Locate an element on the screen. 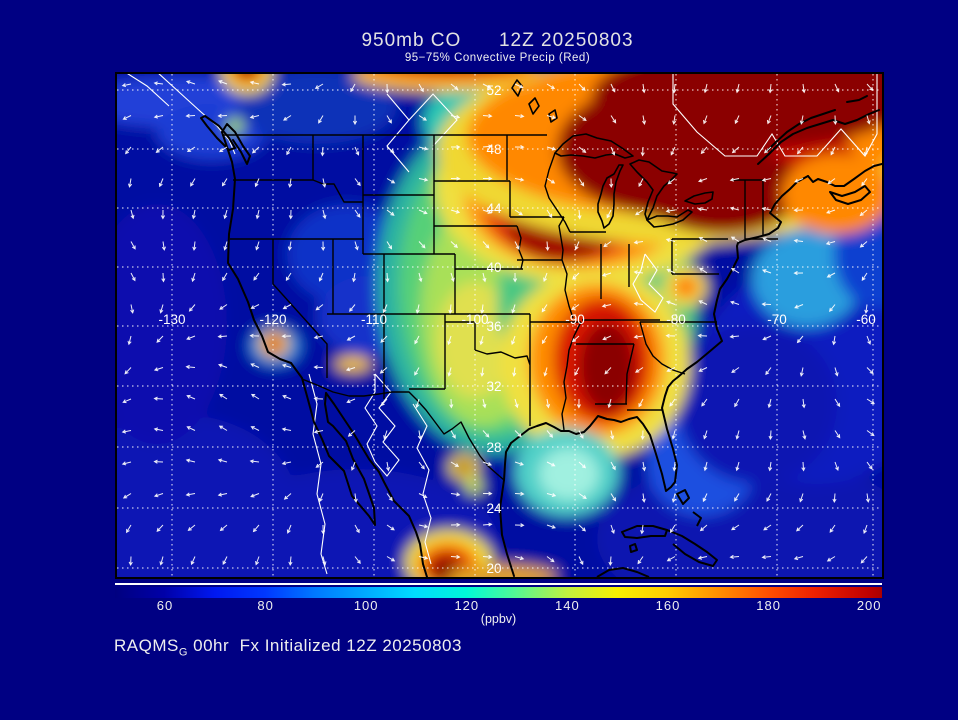 The width and height of the screenshot is (958, 720). colorbar-tick: 200 is located at coordinates (869, 605).